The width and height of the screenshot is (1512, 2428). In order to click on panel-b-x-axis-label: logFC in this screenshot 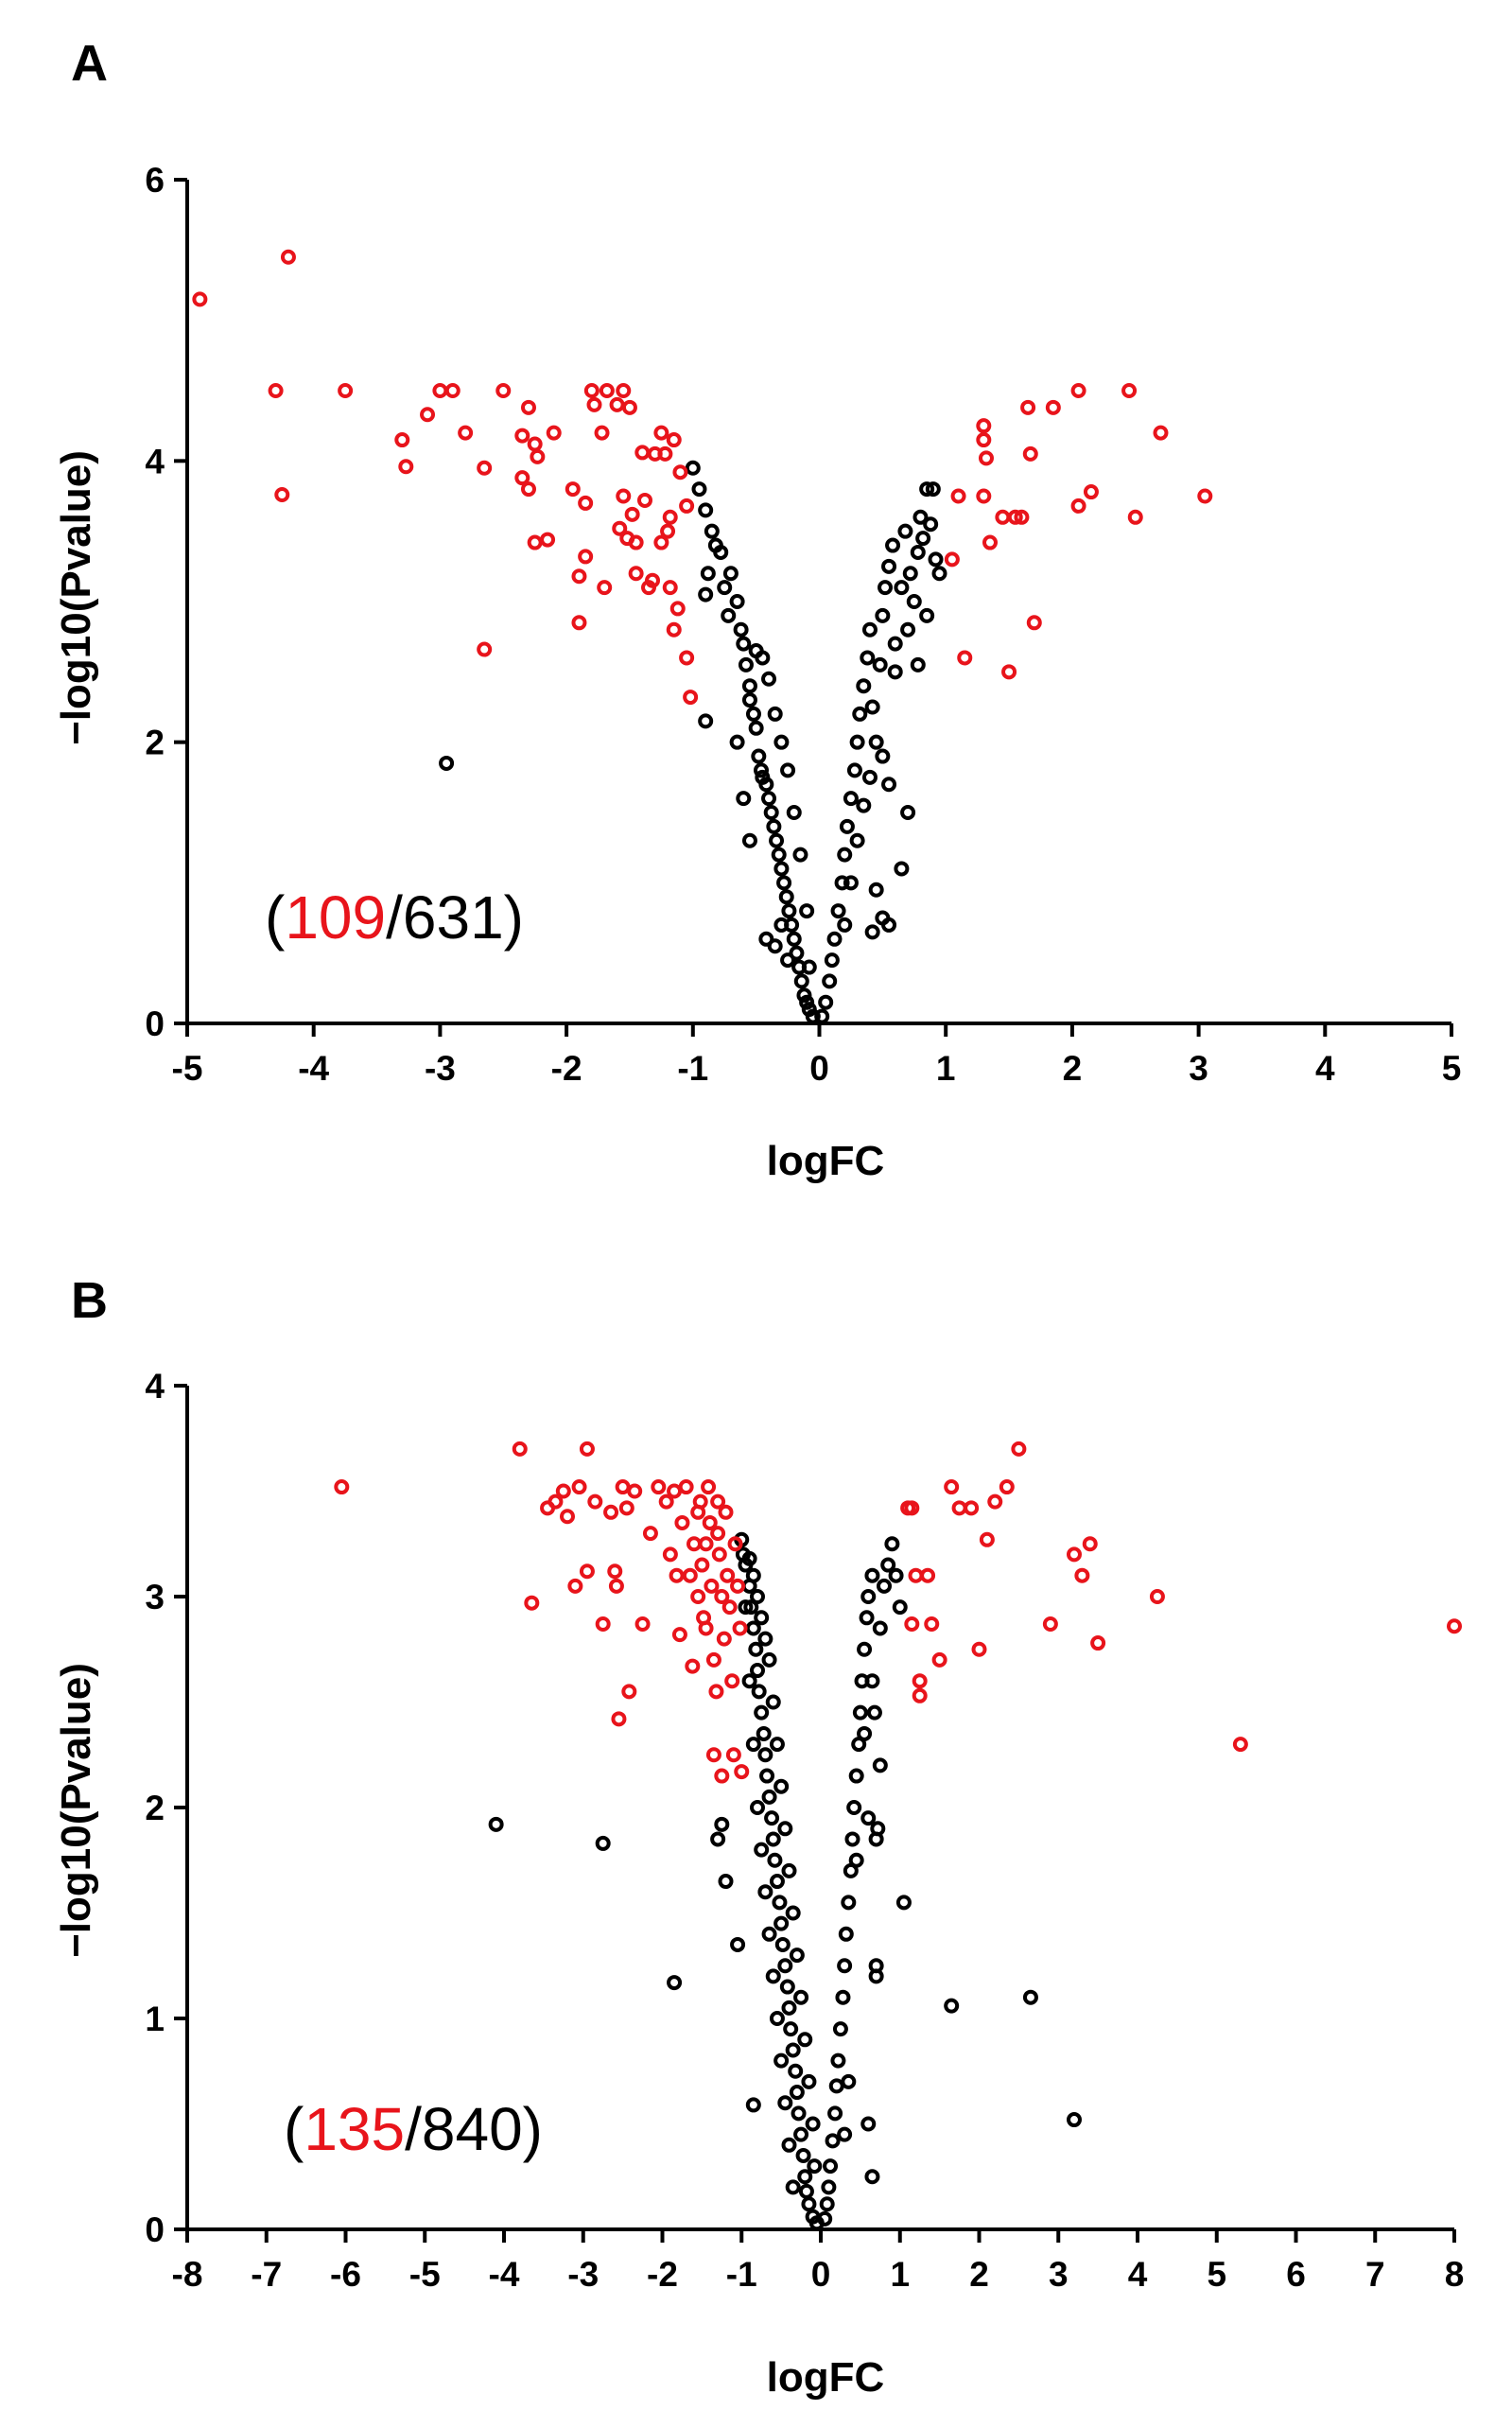, I will do `click(826, 2377)`.